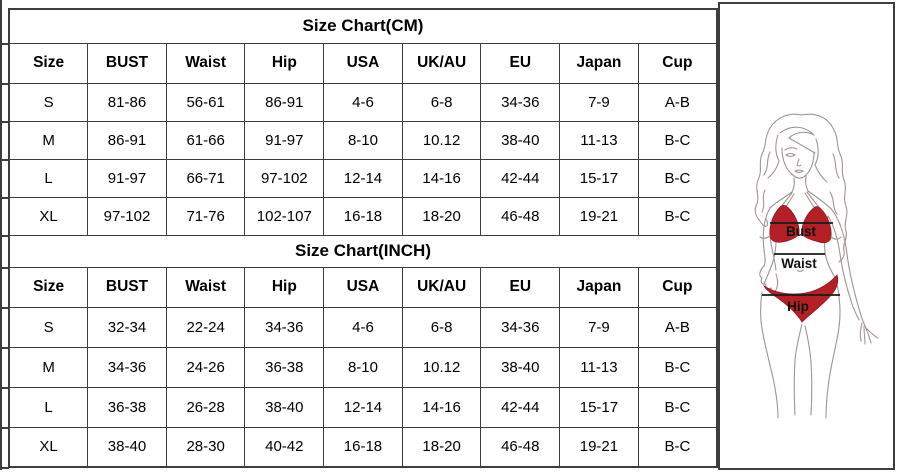 The width and height of the screenshot is (900, 475). Describe the element at coordinates (441, 178) in the screenshot. I see `size-cell: 14-16` at that location.